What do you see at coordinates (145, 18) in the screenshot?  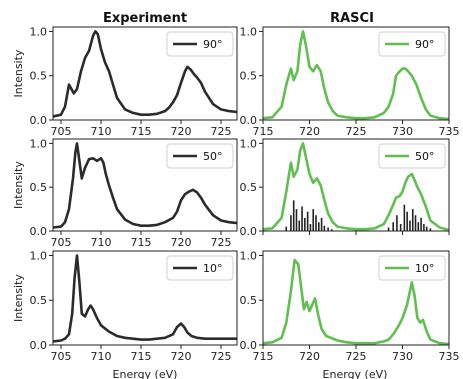 I see `column-title-experiment: Experiment` at bounding box center [145, 18].